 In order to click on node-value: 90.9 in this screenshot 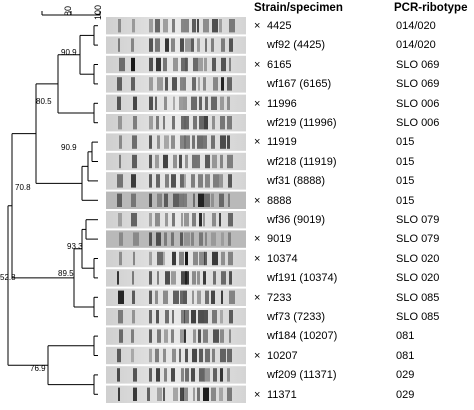, I will do `click(69, 52)`.